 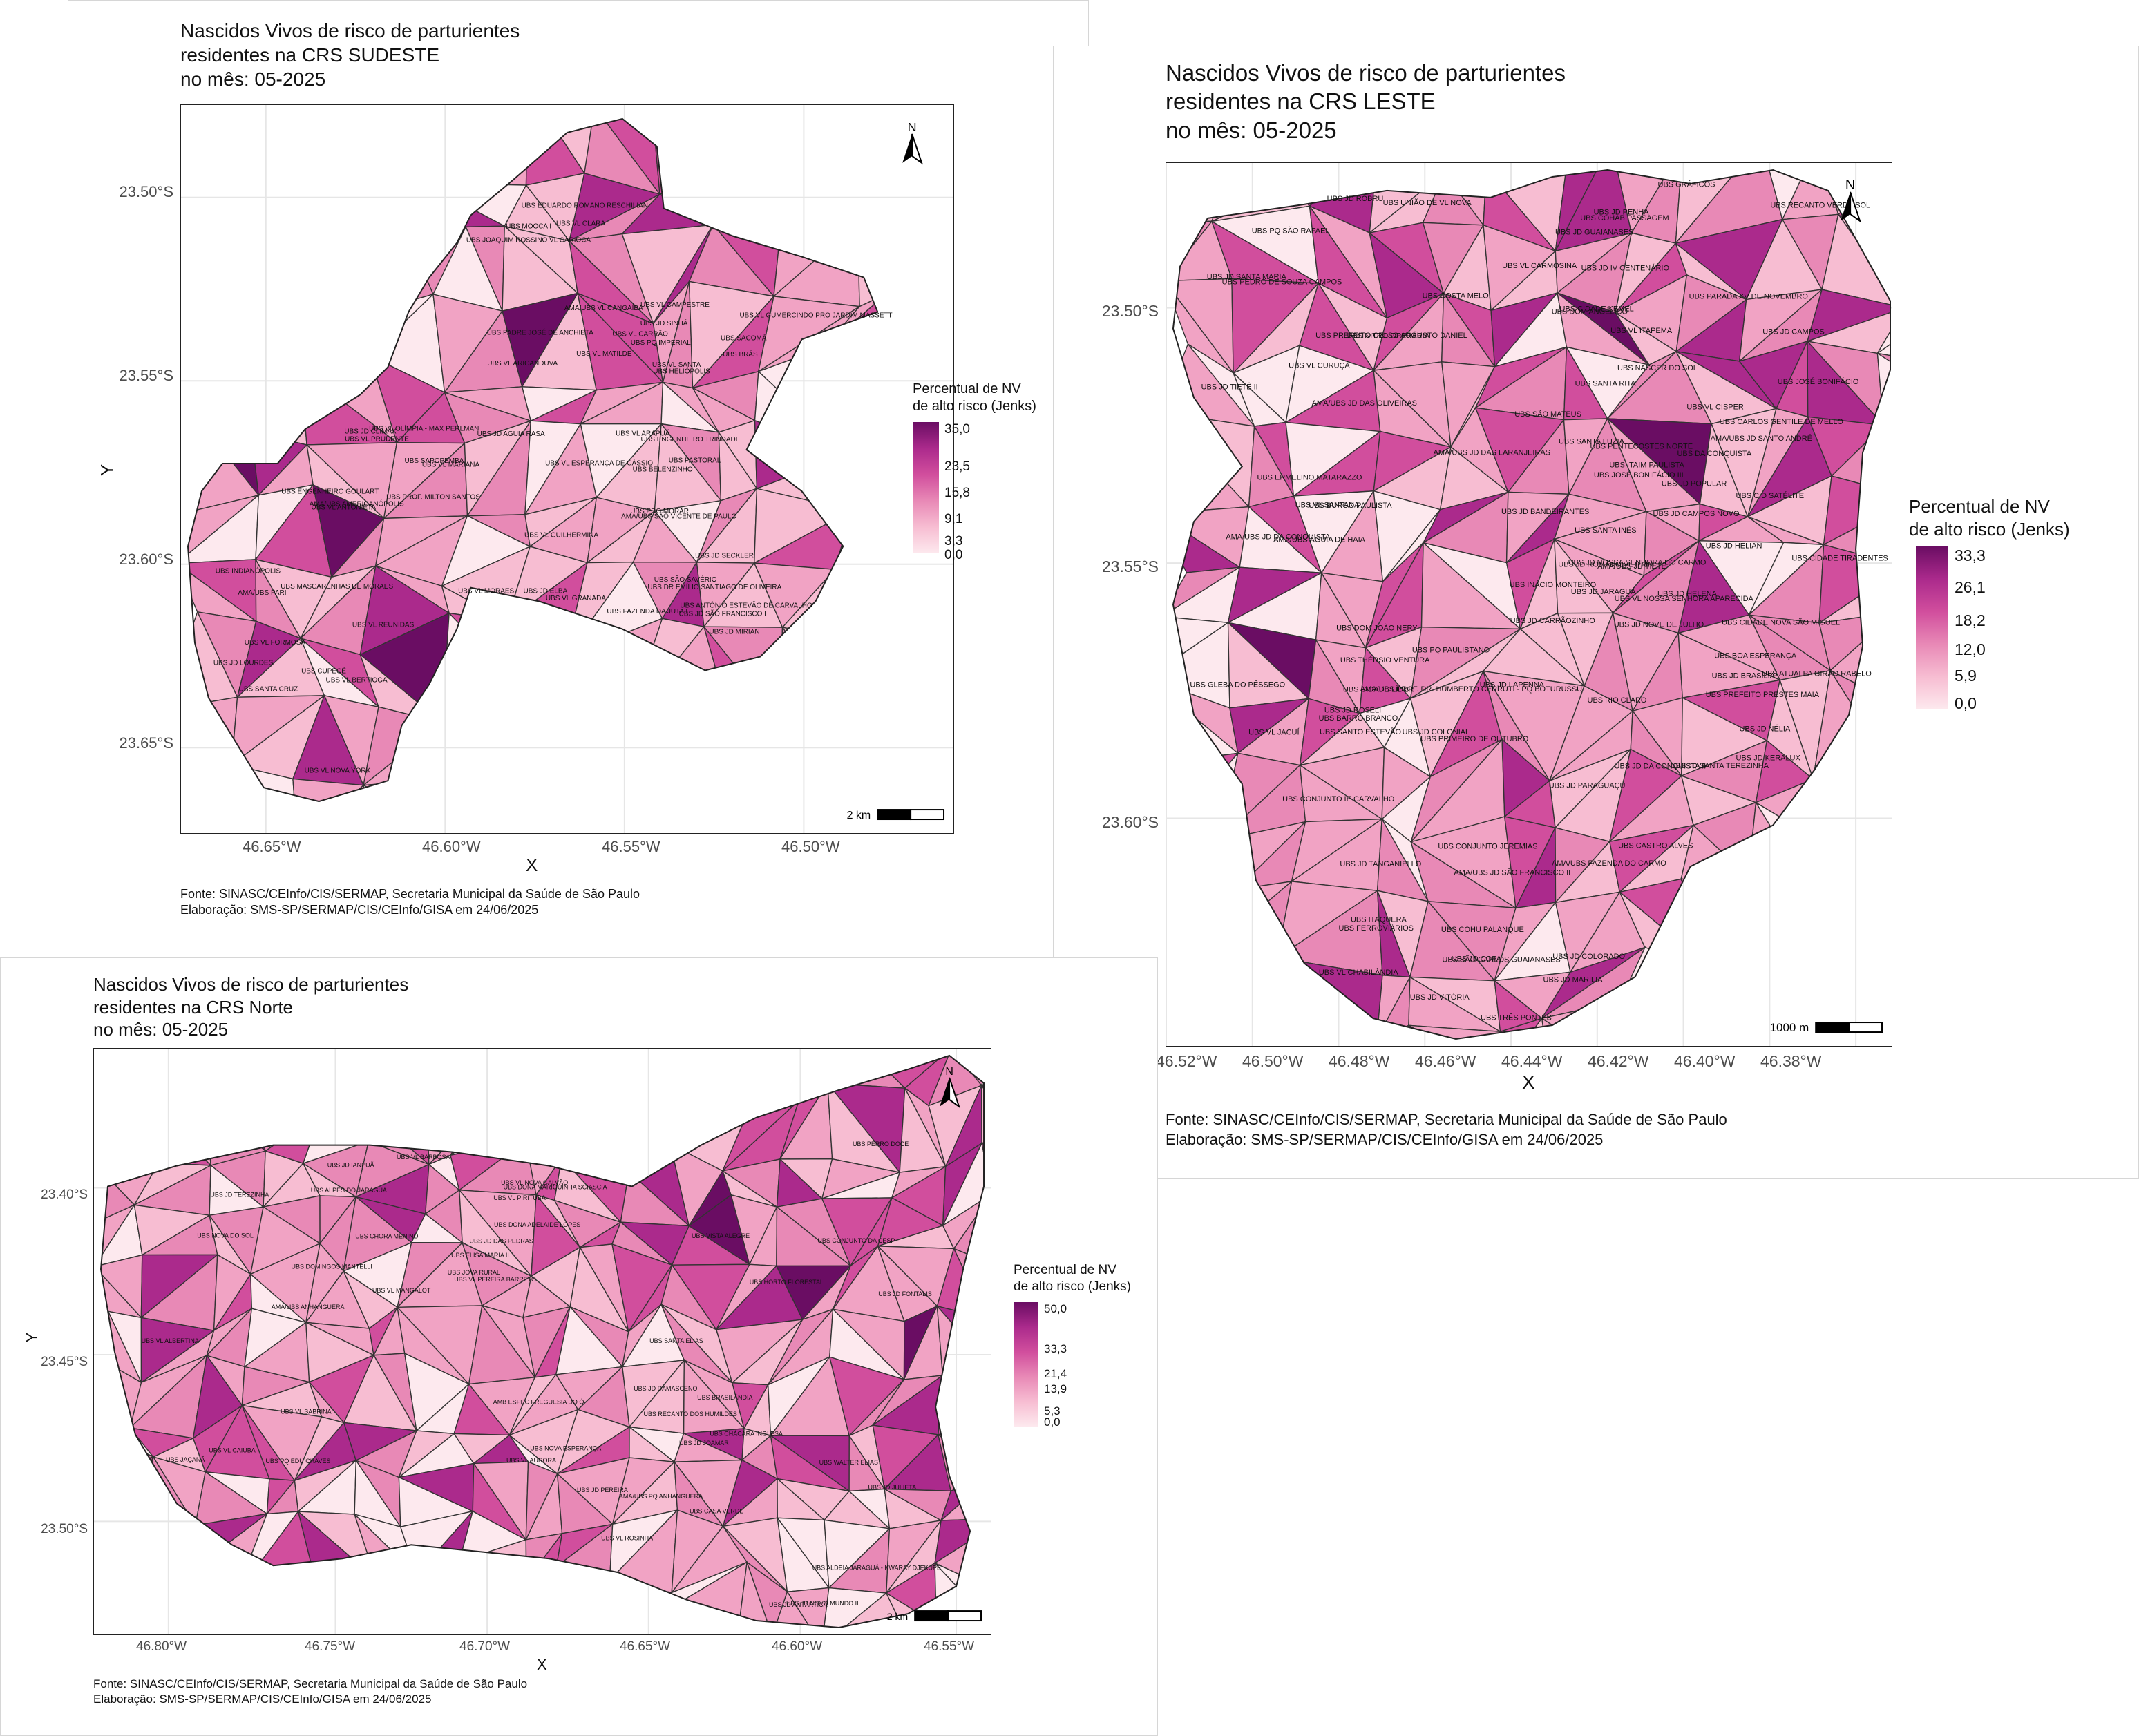 What do you see at coordinates (714, 587) in the screenshot?
I see `unit-label: UBS DR EMÍLIO SANTIAGO DE OLIVEIRA` at bounding box center [714, 587].